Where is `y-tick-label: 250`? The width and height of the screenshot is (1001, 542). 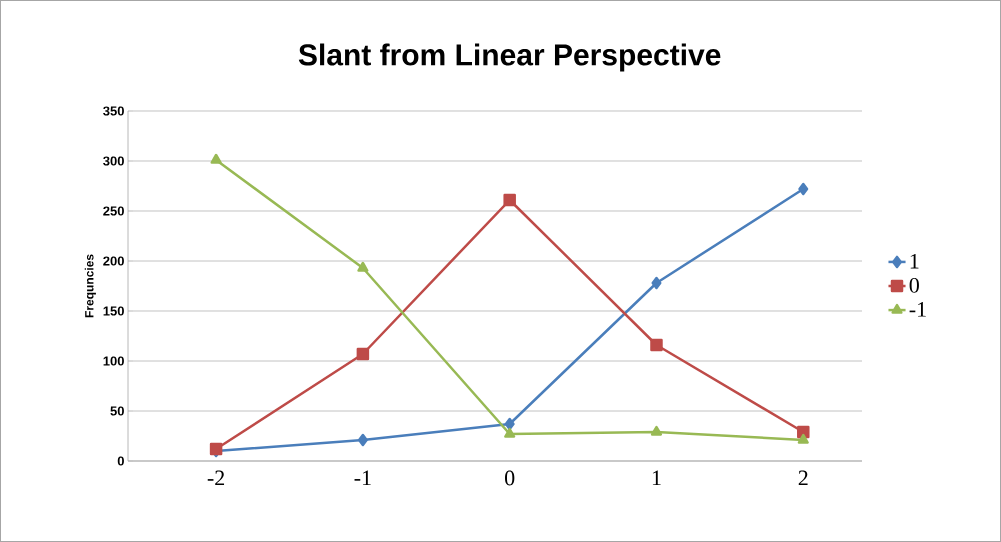 y-tick-label: 250 is located at coordinates (113, 211).